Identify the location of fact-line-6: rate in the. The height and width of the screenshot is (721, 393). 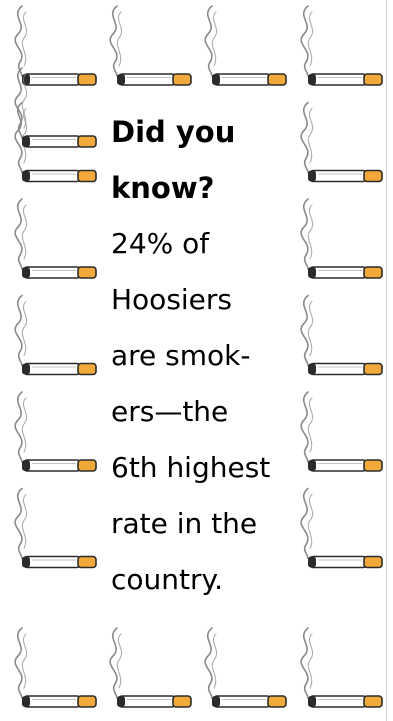
(184, 523).